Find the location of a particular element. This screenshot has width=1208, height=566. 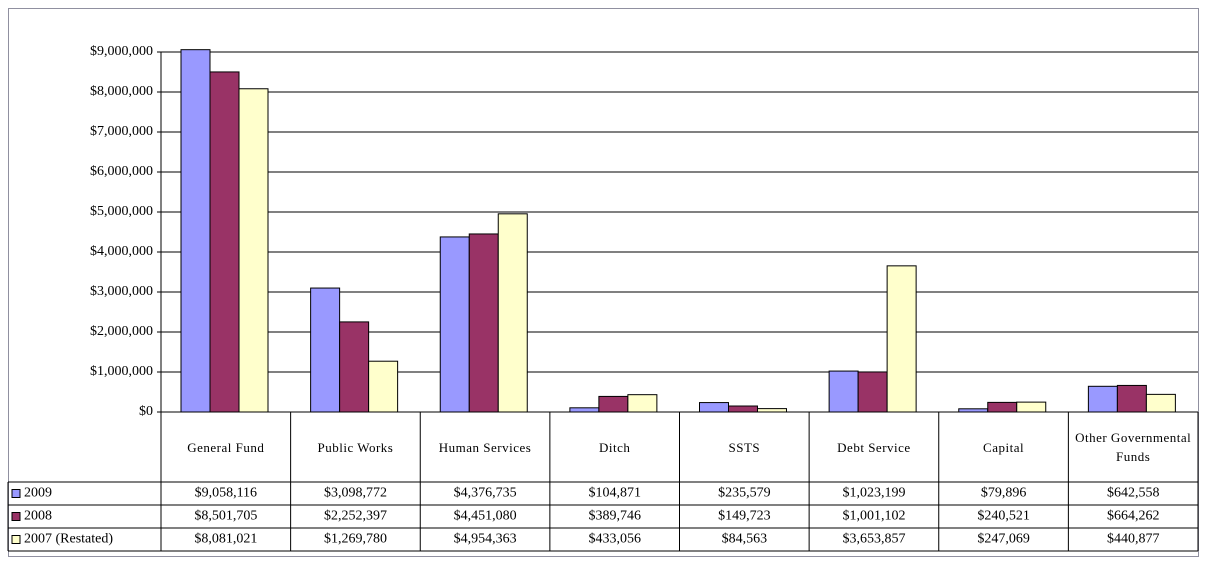

x-tick-label: Other Governmental Funds is located at coordinates (1133, 447).